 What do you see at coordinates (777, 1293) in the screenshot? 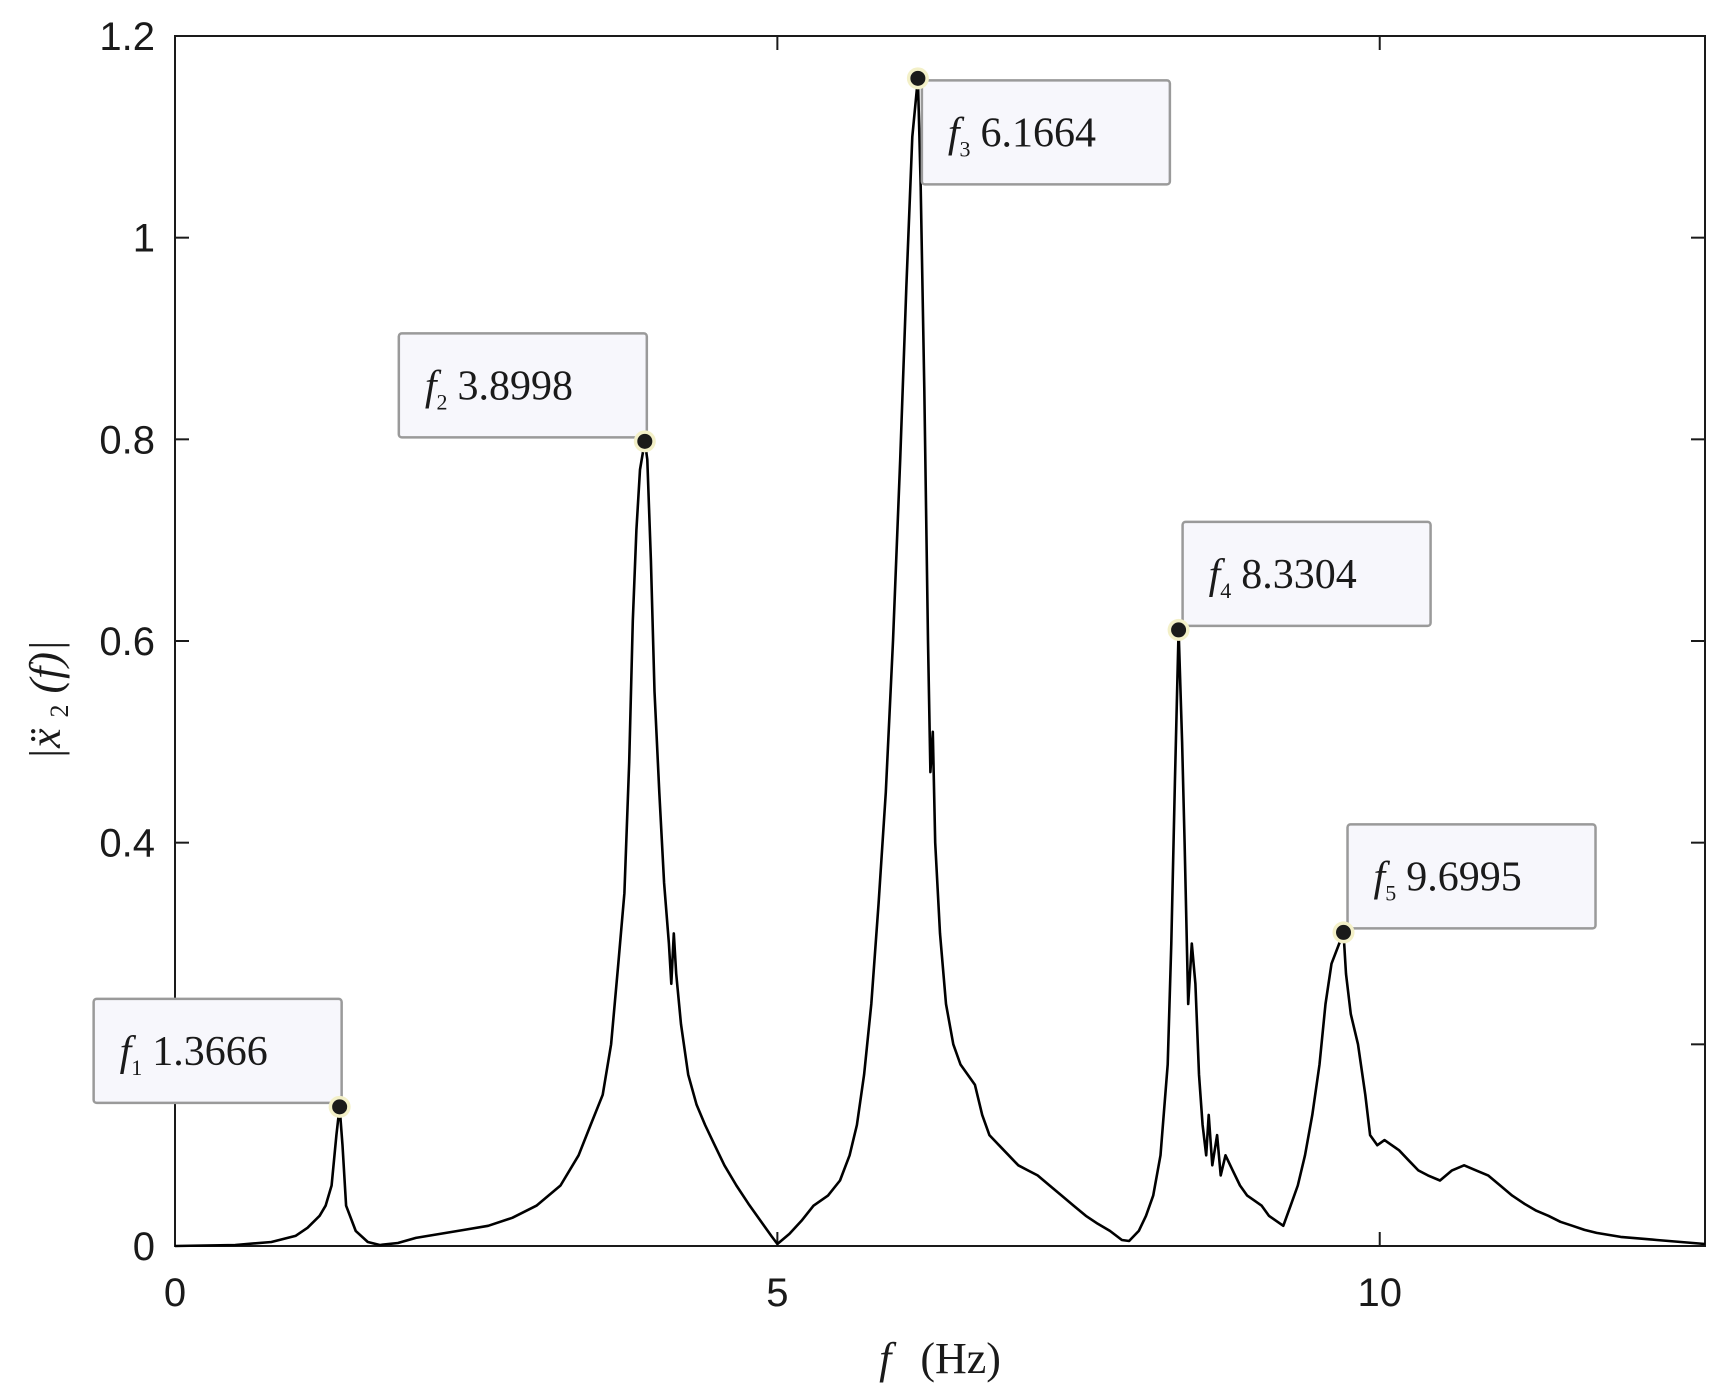
I see `x-tick-label: 5` at bounding box center [777, 1293].